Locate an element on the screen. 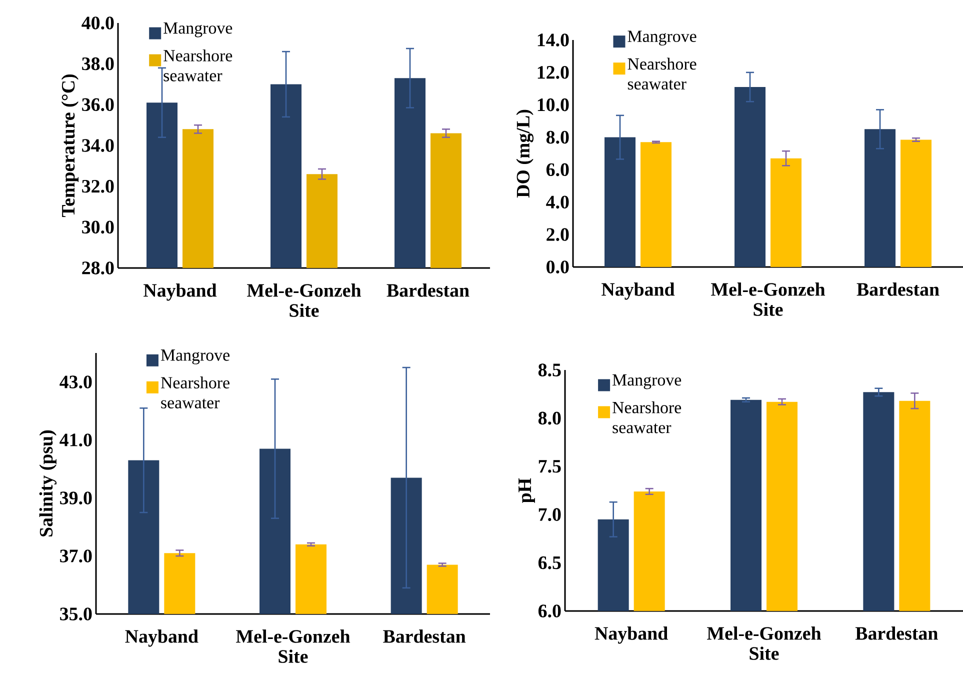 The image size is (963, 673). y-tick-label: 0.0 is located at coordinates (557, 267).